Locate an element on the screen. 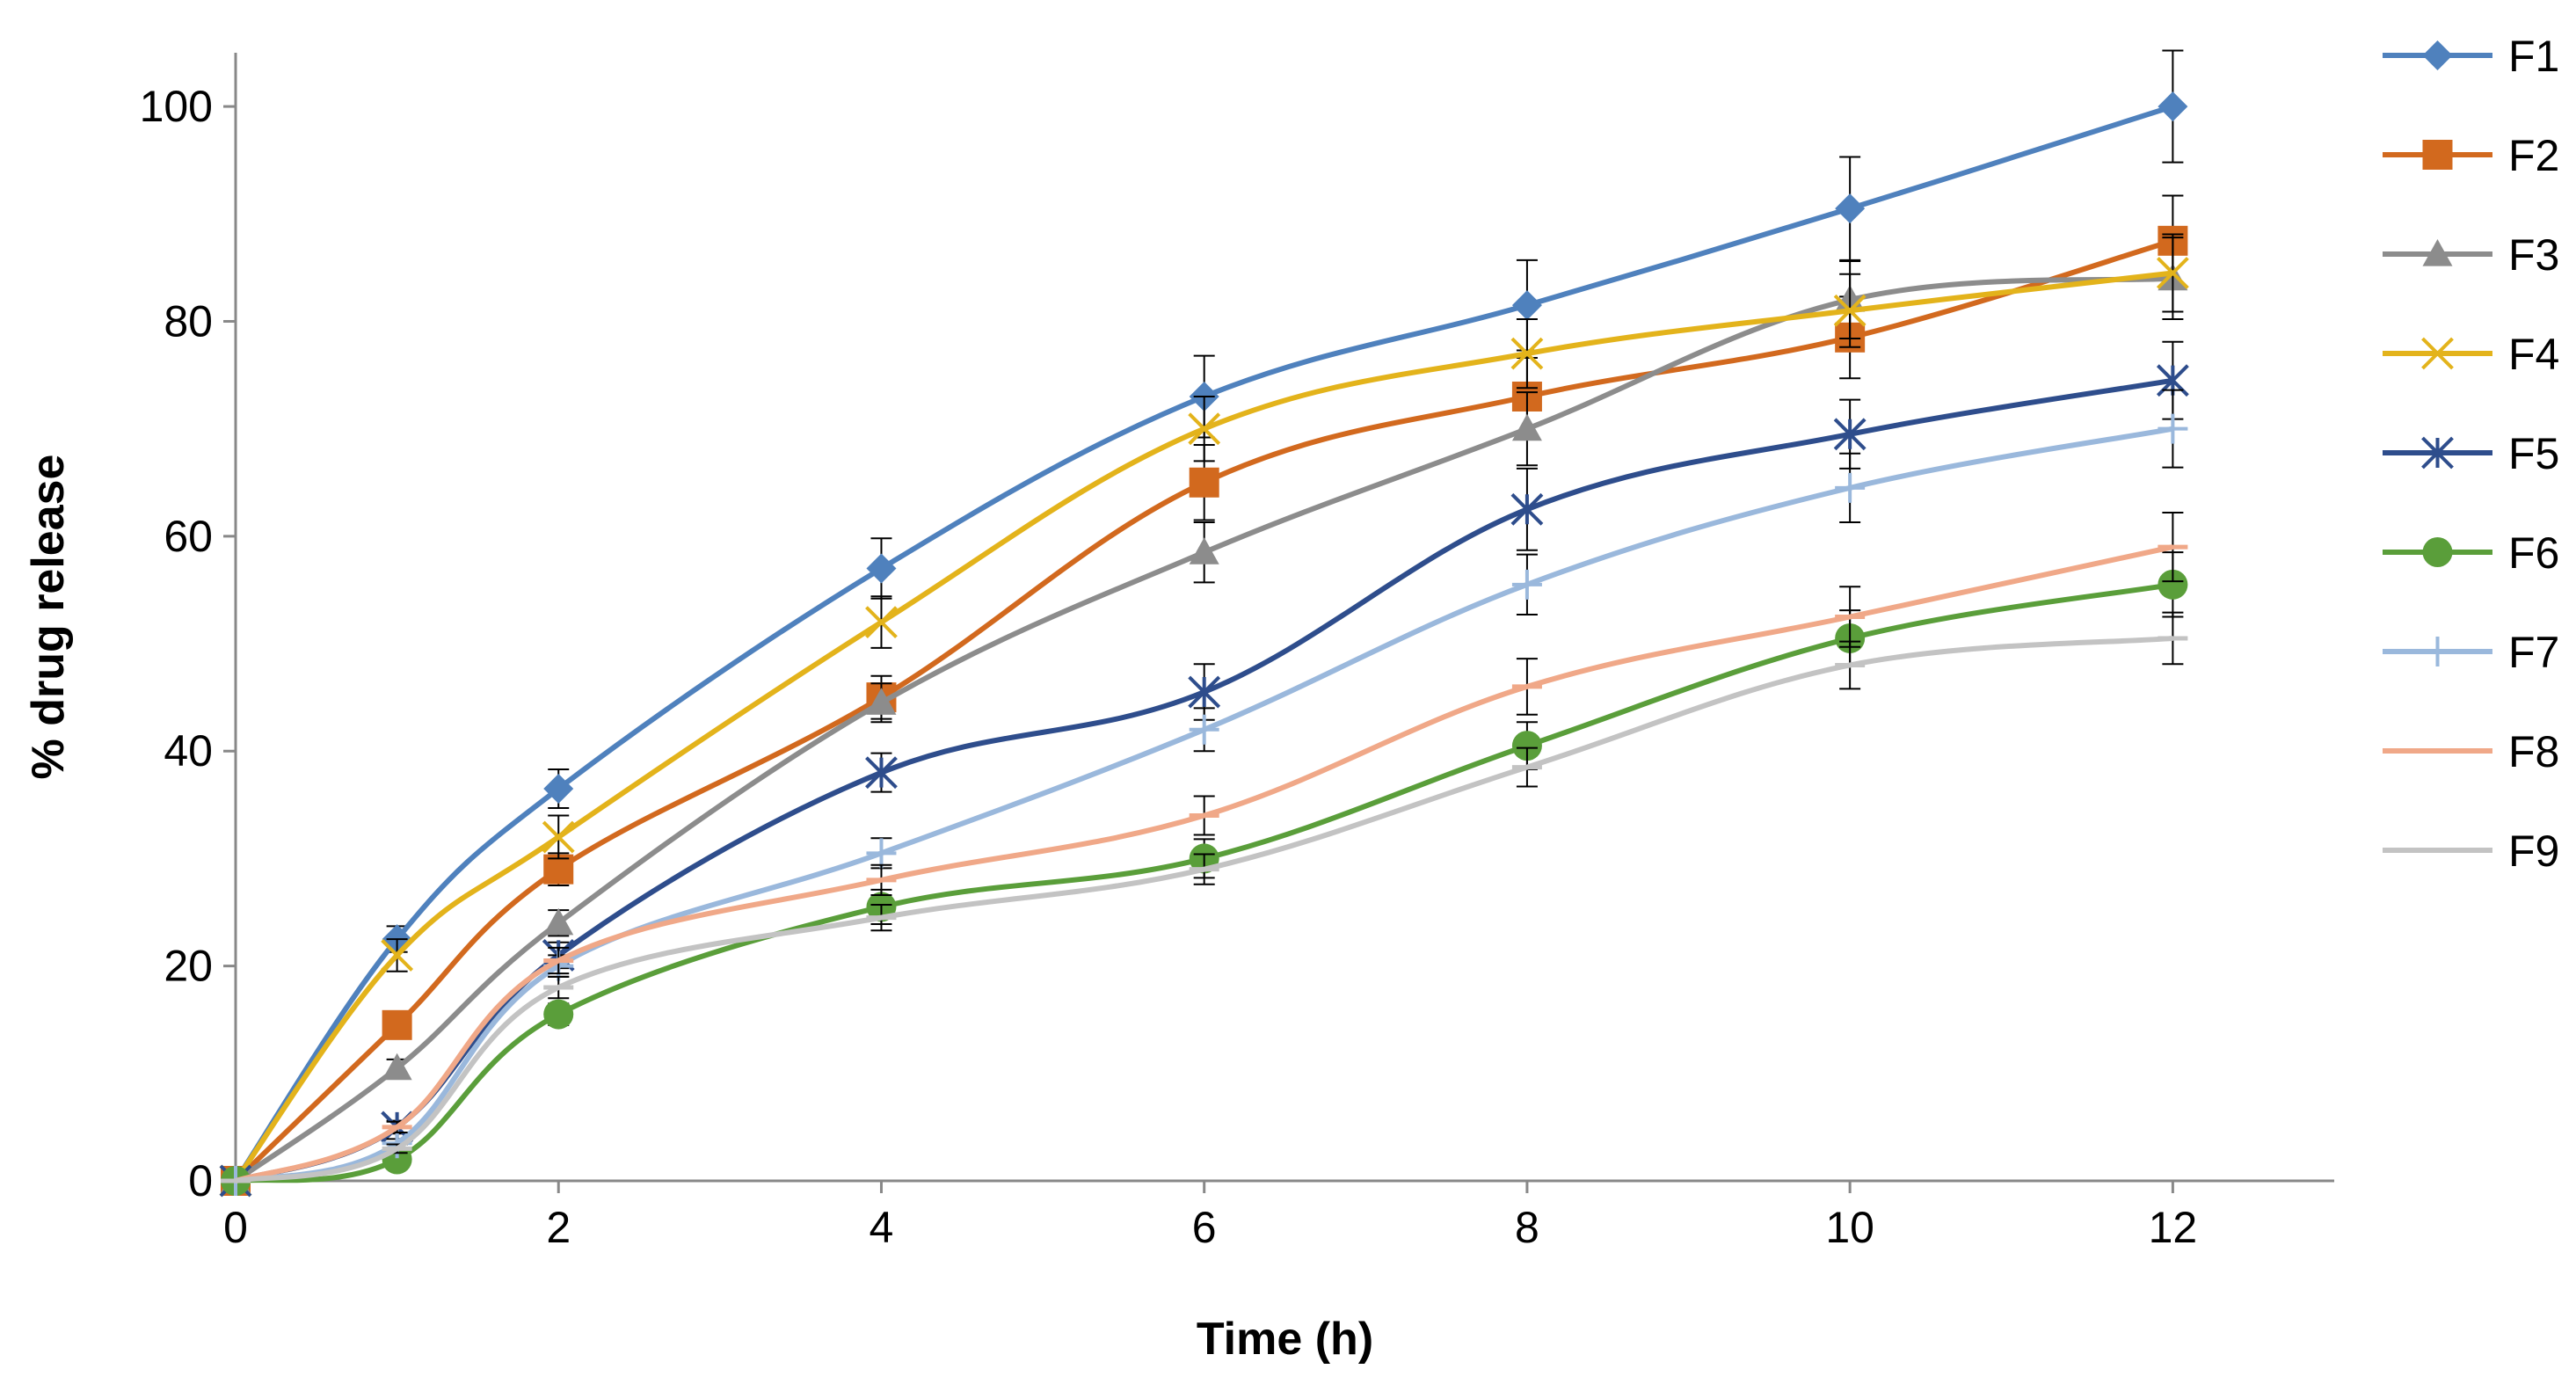  legend-item-f8: F8 is located at coordinates (2471, 751).